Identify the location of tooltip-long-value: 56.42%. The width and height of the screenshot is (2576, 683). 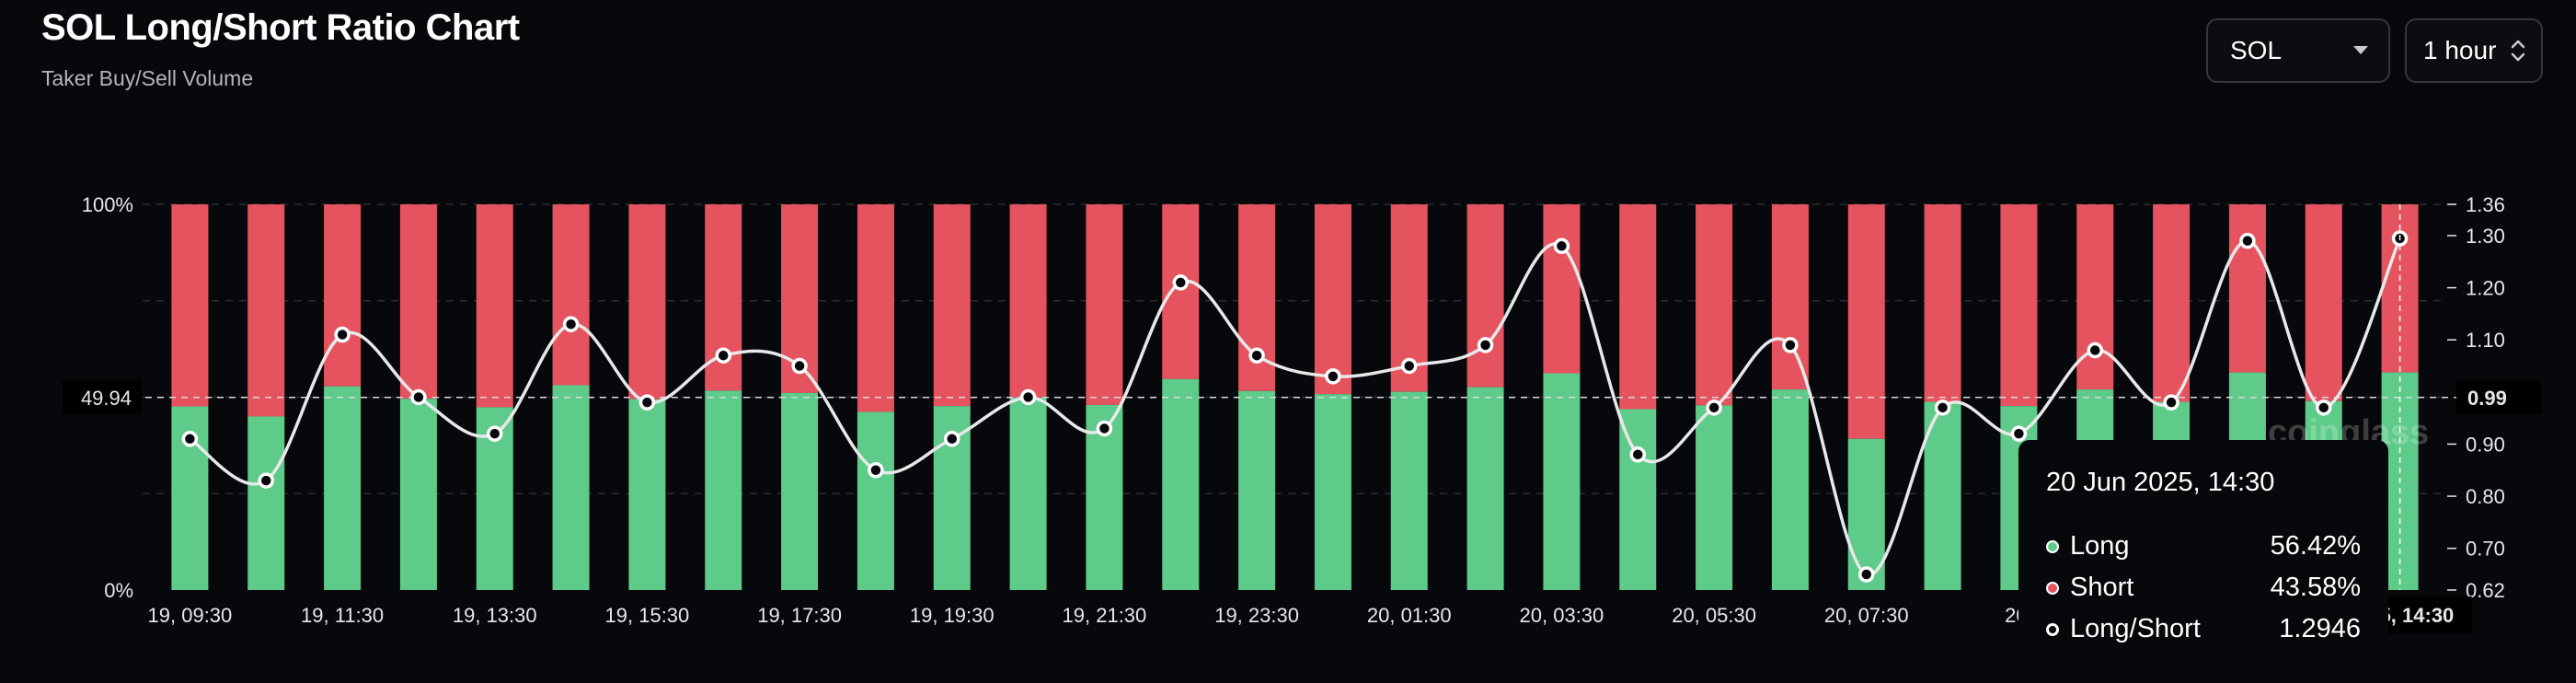
(2315, 546).